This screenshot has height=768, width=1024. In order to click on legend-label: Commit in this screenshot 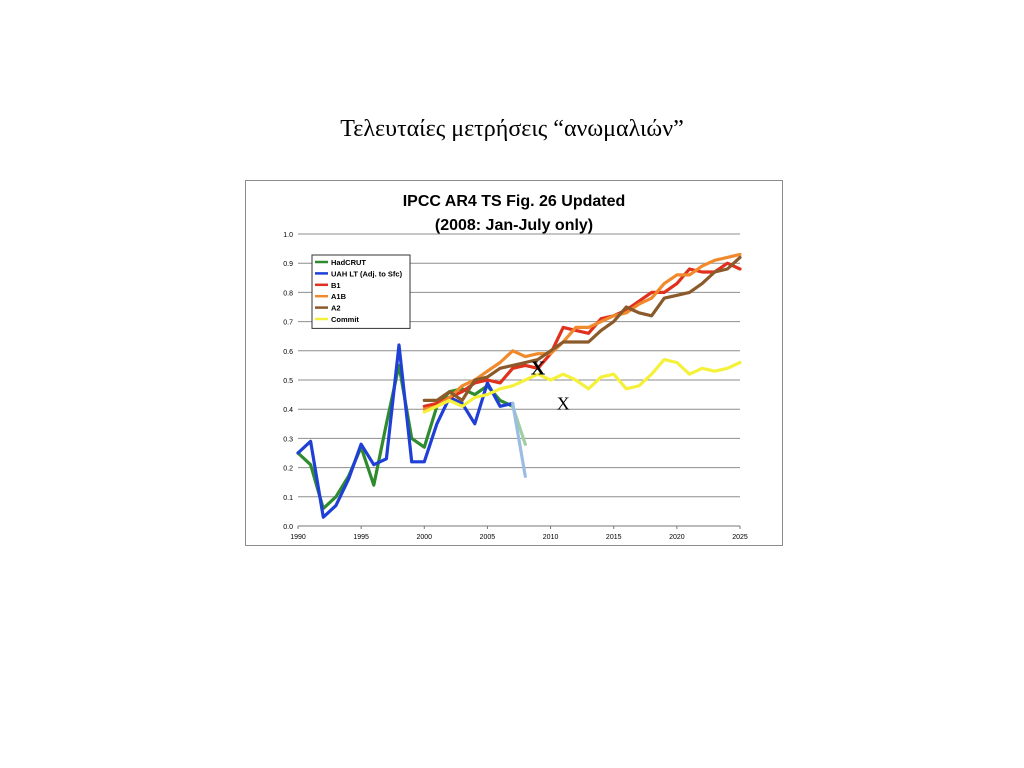, I will do `click(345, 319)`.